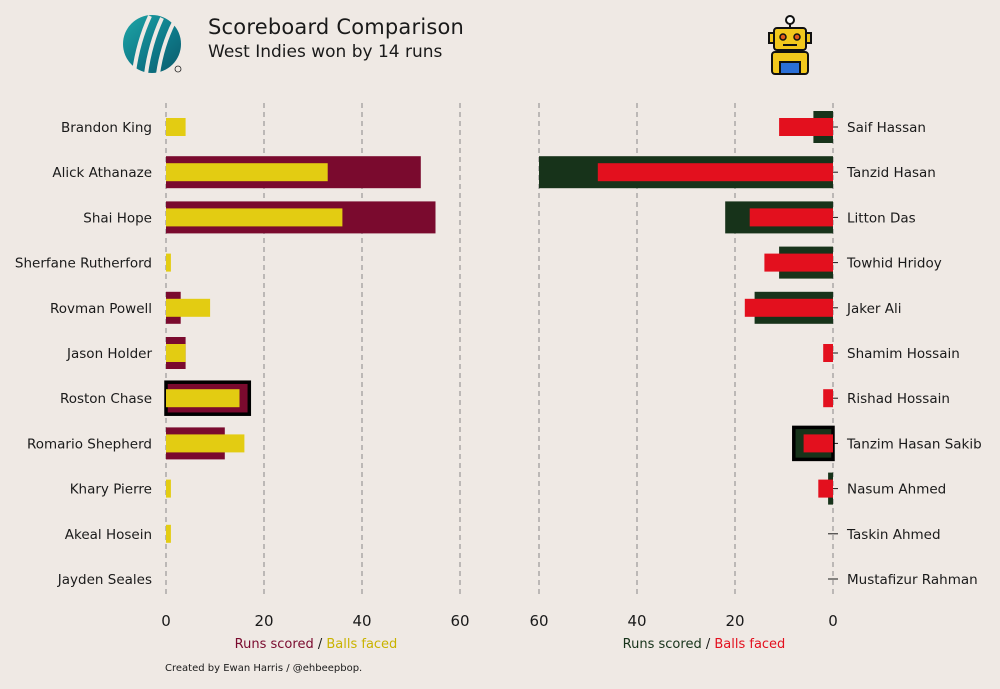  I want to click on ban-player-label: Tanzid Hasan, so click(891, 173).